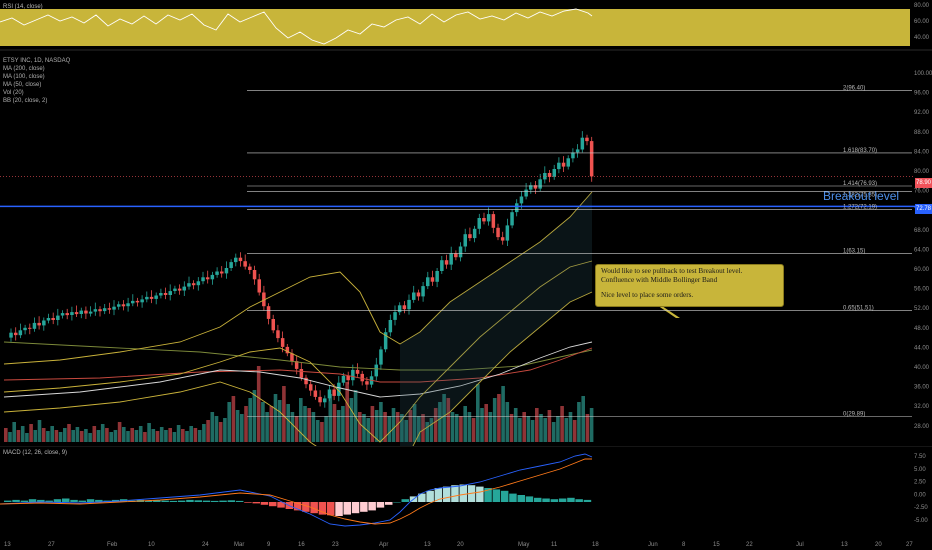 The height and width of the screenshot is (550, 932). What do you see at coordinates (854, 89) in the screenshot?
I see `fib-label: 2(96.40)` at bounding box center [854, 89].